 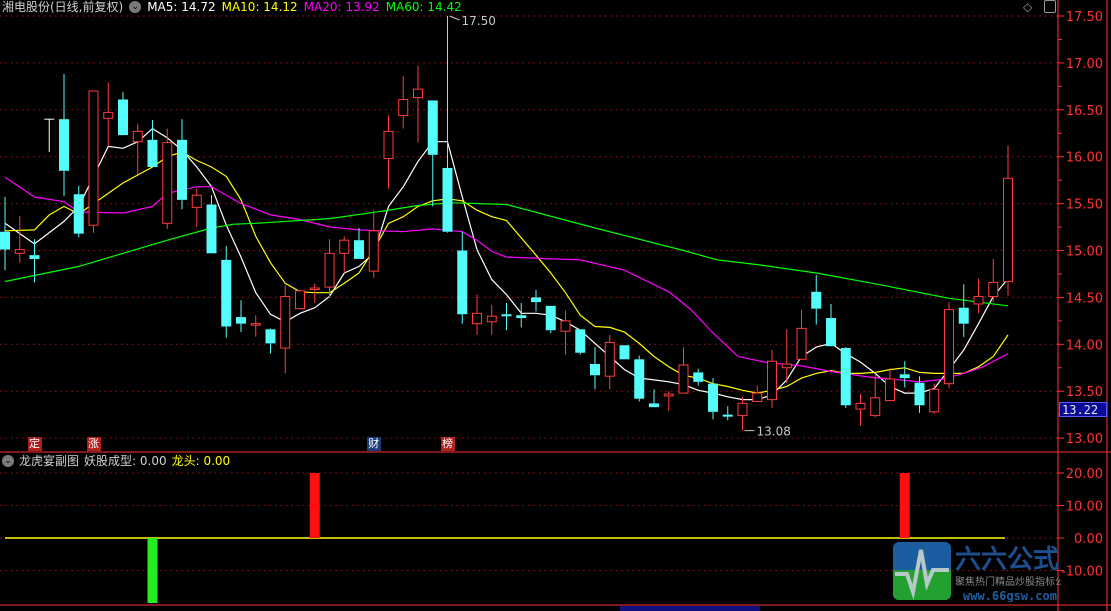 I want to click on ma-label: MA10: 14.12, so click(x=259, y=7).